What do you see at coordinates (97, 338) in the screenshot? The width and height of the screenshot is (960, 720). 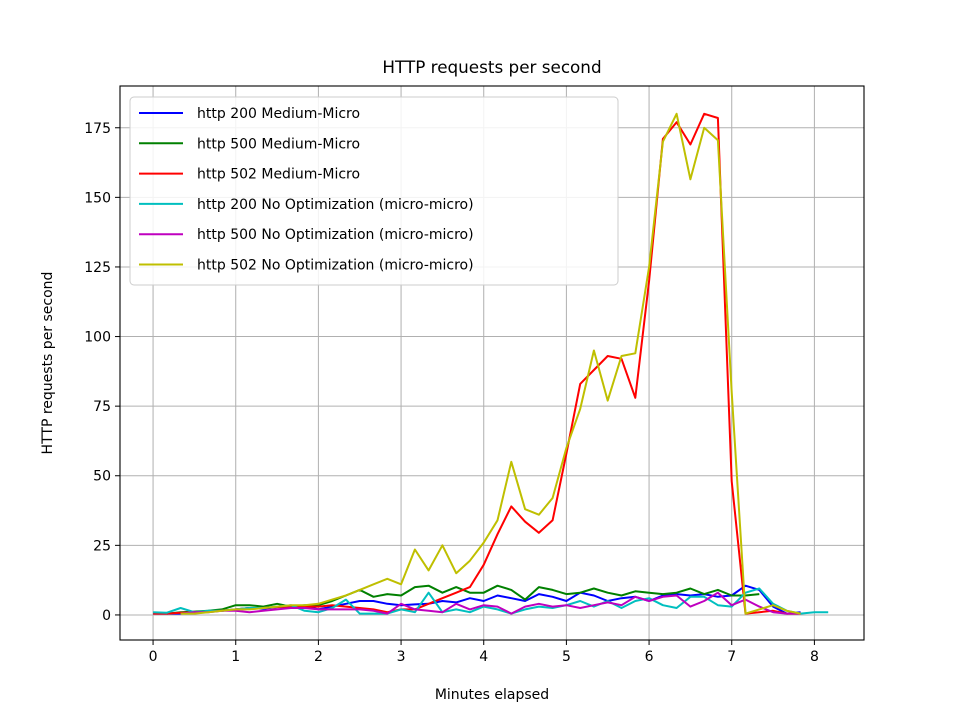 I see `y-tick-label: 100` at bounding box center [97, 338].